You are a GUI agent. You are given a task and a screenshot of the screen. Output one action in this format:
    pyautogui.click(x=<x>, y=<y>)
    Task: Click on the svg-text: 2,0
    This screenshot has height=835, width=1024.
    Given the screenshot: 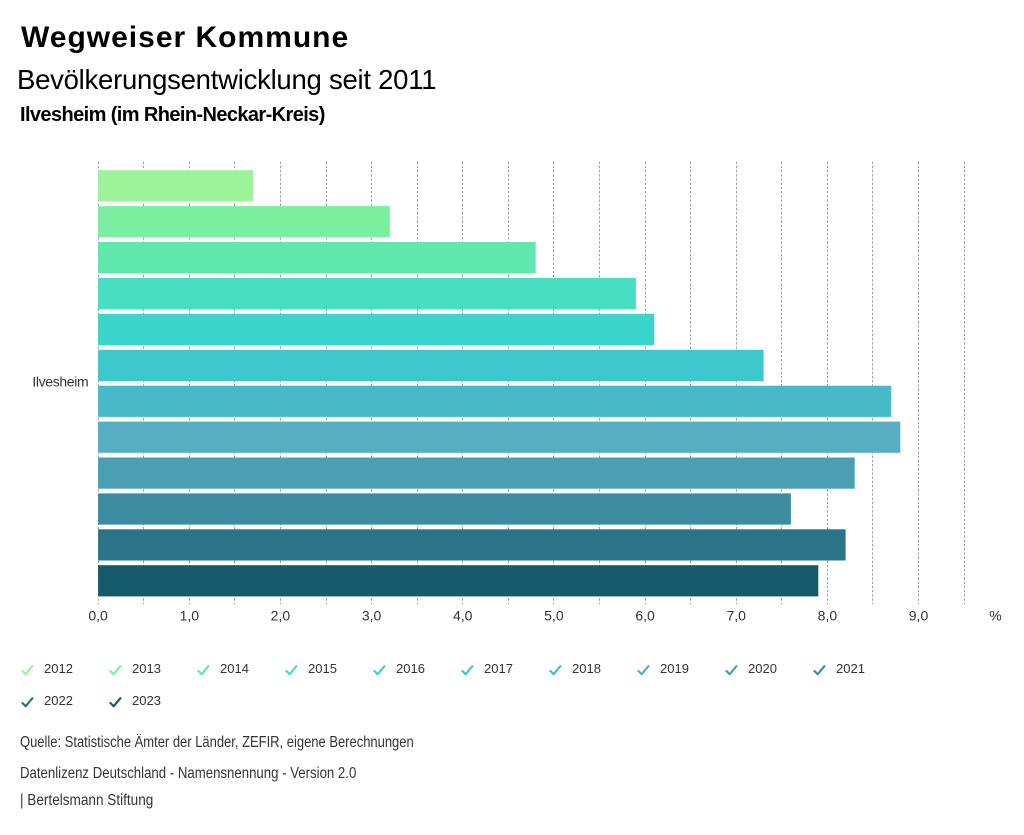 What is the action you would take?
    pyautogui.click(x=281, y=616)
    